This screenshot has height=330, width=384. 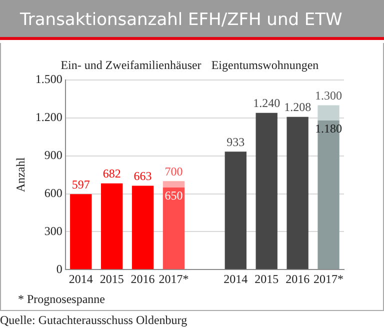 I want to click on total-label: 700, so click(x=173, y=171).